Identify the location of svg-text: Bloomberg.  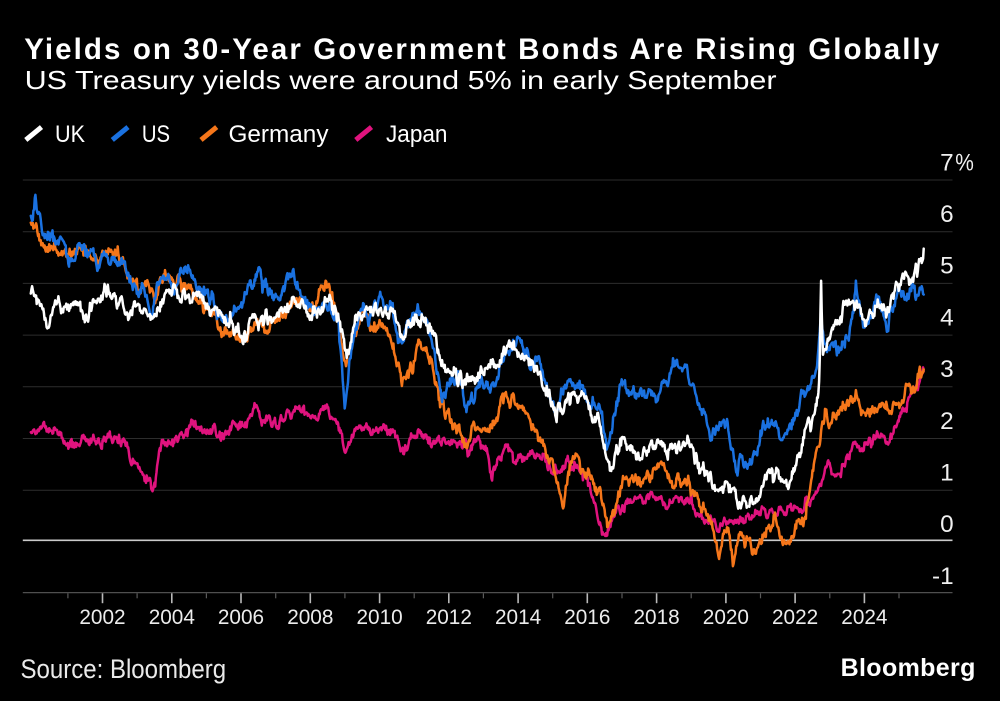
(908, 668).